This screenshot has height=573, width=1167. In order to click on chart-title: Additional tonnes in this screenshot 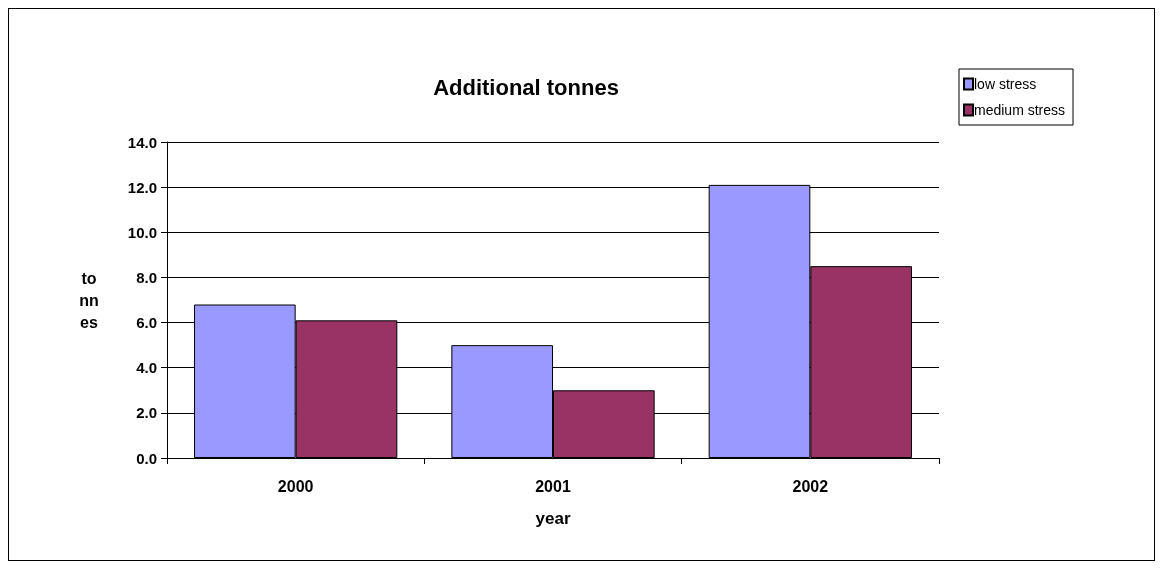, I will do `click(526, 87)`.